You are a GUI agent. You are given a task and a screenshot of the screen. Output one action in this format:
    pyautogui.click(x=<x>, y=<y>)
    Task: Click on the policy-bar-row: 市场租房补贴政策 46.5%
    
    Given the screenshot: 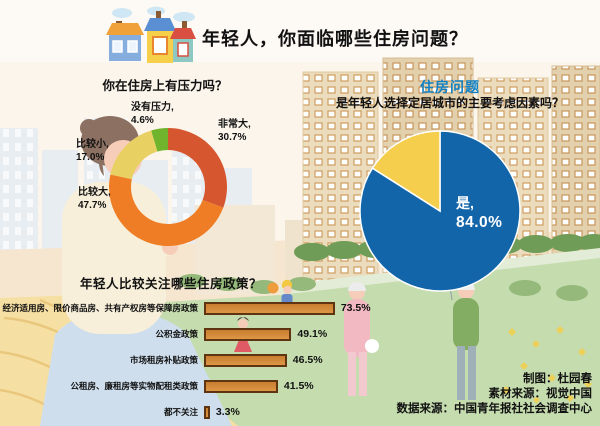 What is the action you would take?
    pyautogui.click(x=300, y=360)
    